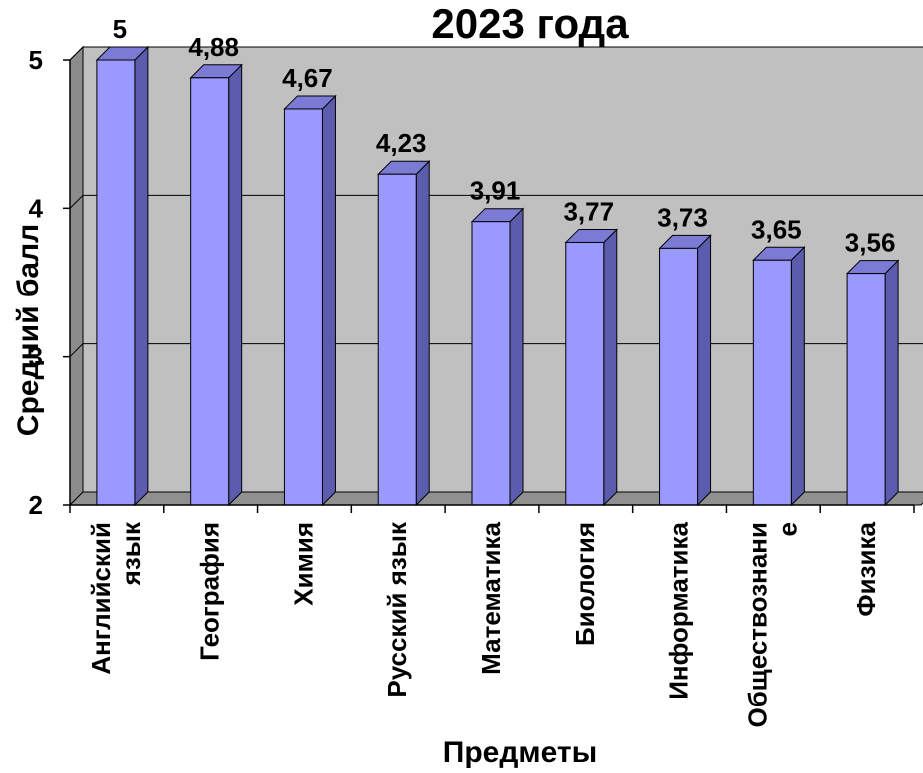 This screenshot has height=773, width=923. Describe the element at coordinates (101, 598) in the screenshot. I see `x-tick-label: Английский` at that location.